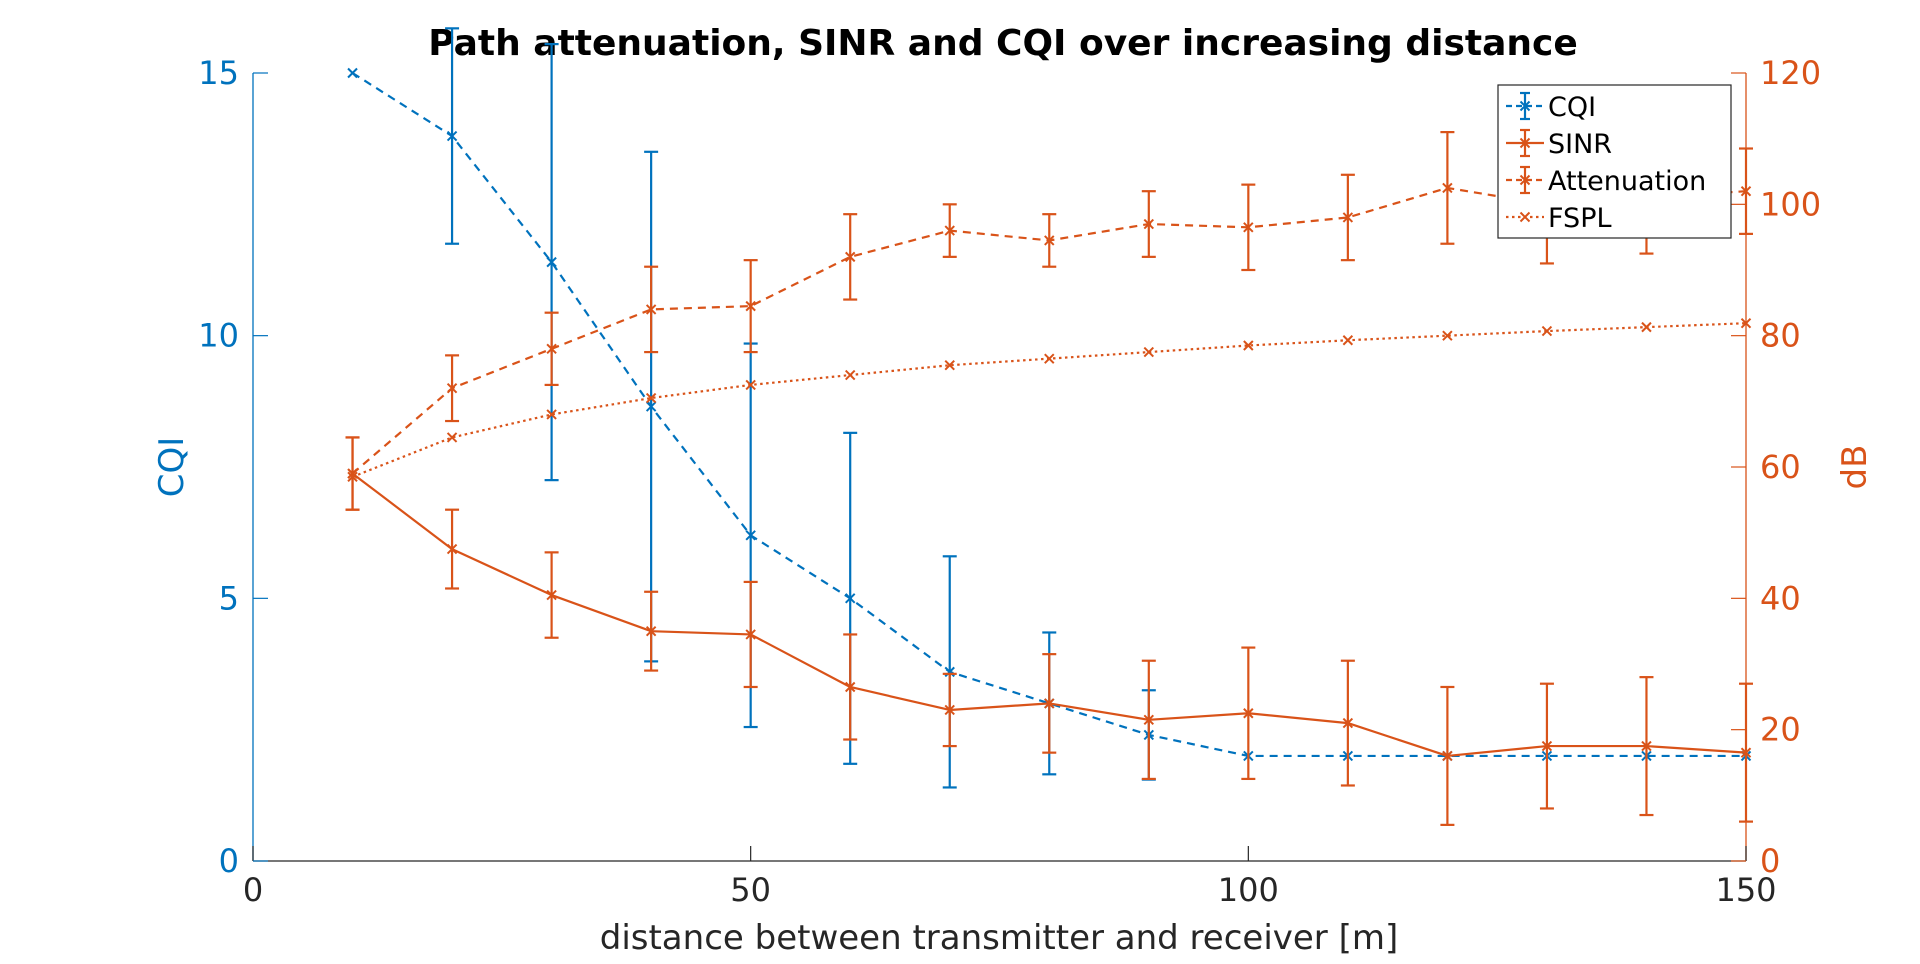  Describe the element at coordinates (229, 598) in the screenshot. I see `y-left-tick-label: 5` at that location.